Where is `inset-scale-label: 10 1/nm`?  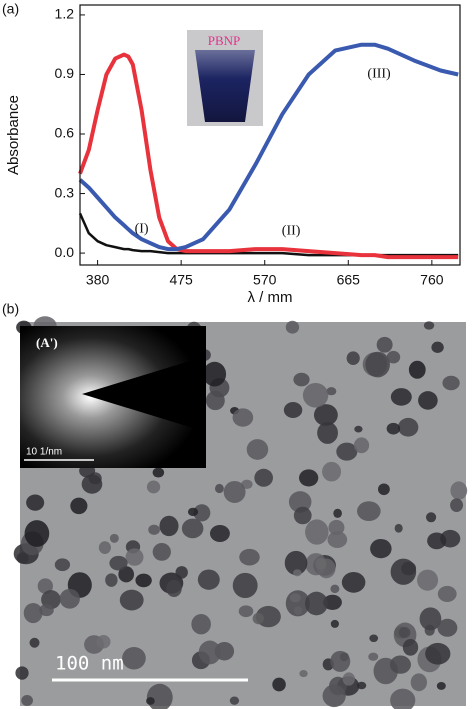 inset-scale-label: 10 1/nm is located at coordinates (44, 452).